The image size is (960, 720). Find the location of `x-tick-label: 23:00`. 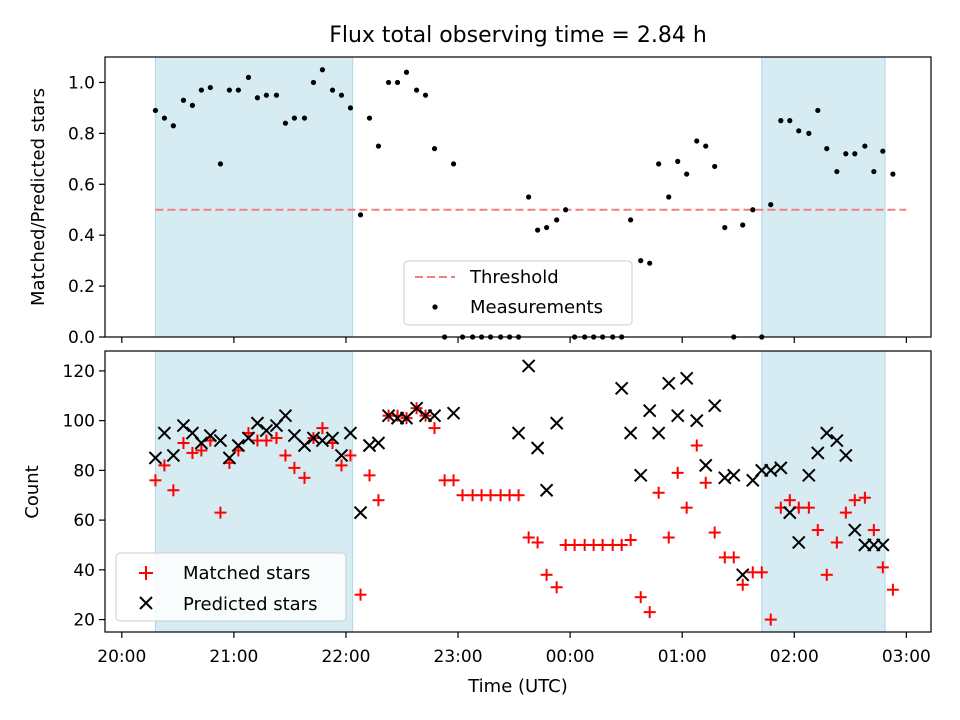

x-tick-label: 23:00 is located at coordinates (458, 657).